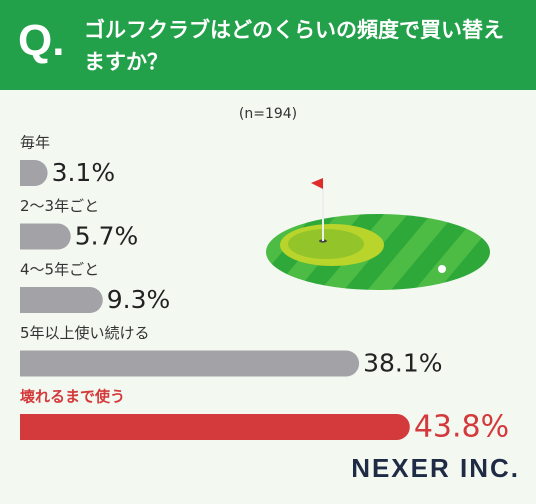 Image resolution: width=536 pixels, height=504 pixels. What do you see at coordinates (294, 46) in the screenshot?
I see `chart-title: ゴルフクラブはどのくらいの頻度で買い替えますか？` at bounding box center [294, 46].